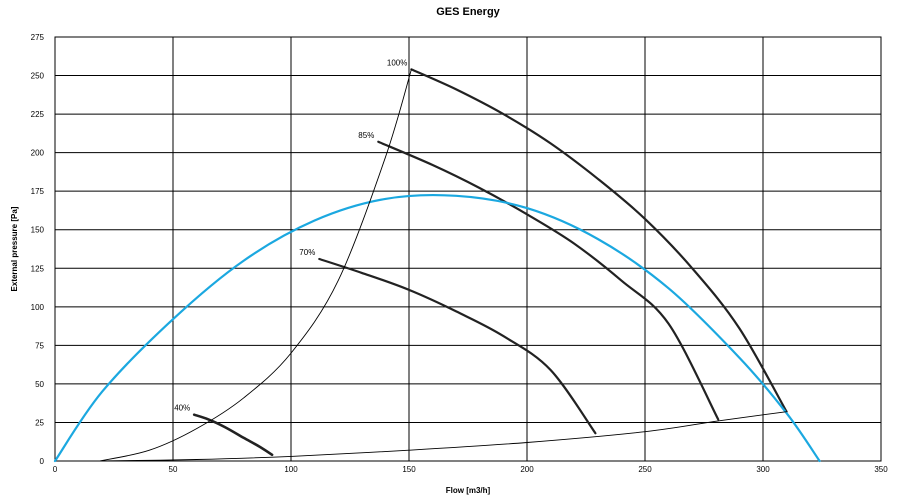 The width and height of the screenshot is (897, 501). I want to click on y-tick-label: 0, so click(42, 461).